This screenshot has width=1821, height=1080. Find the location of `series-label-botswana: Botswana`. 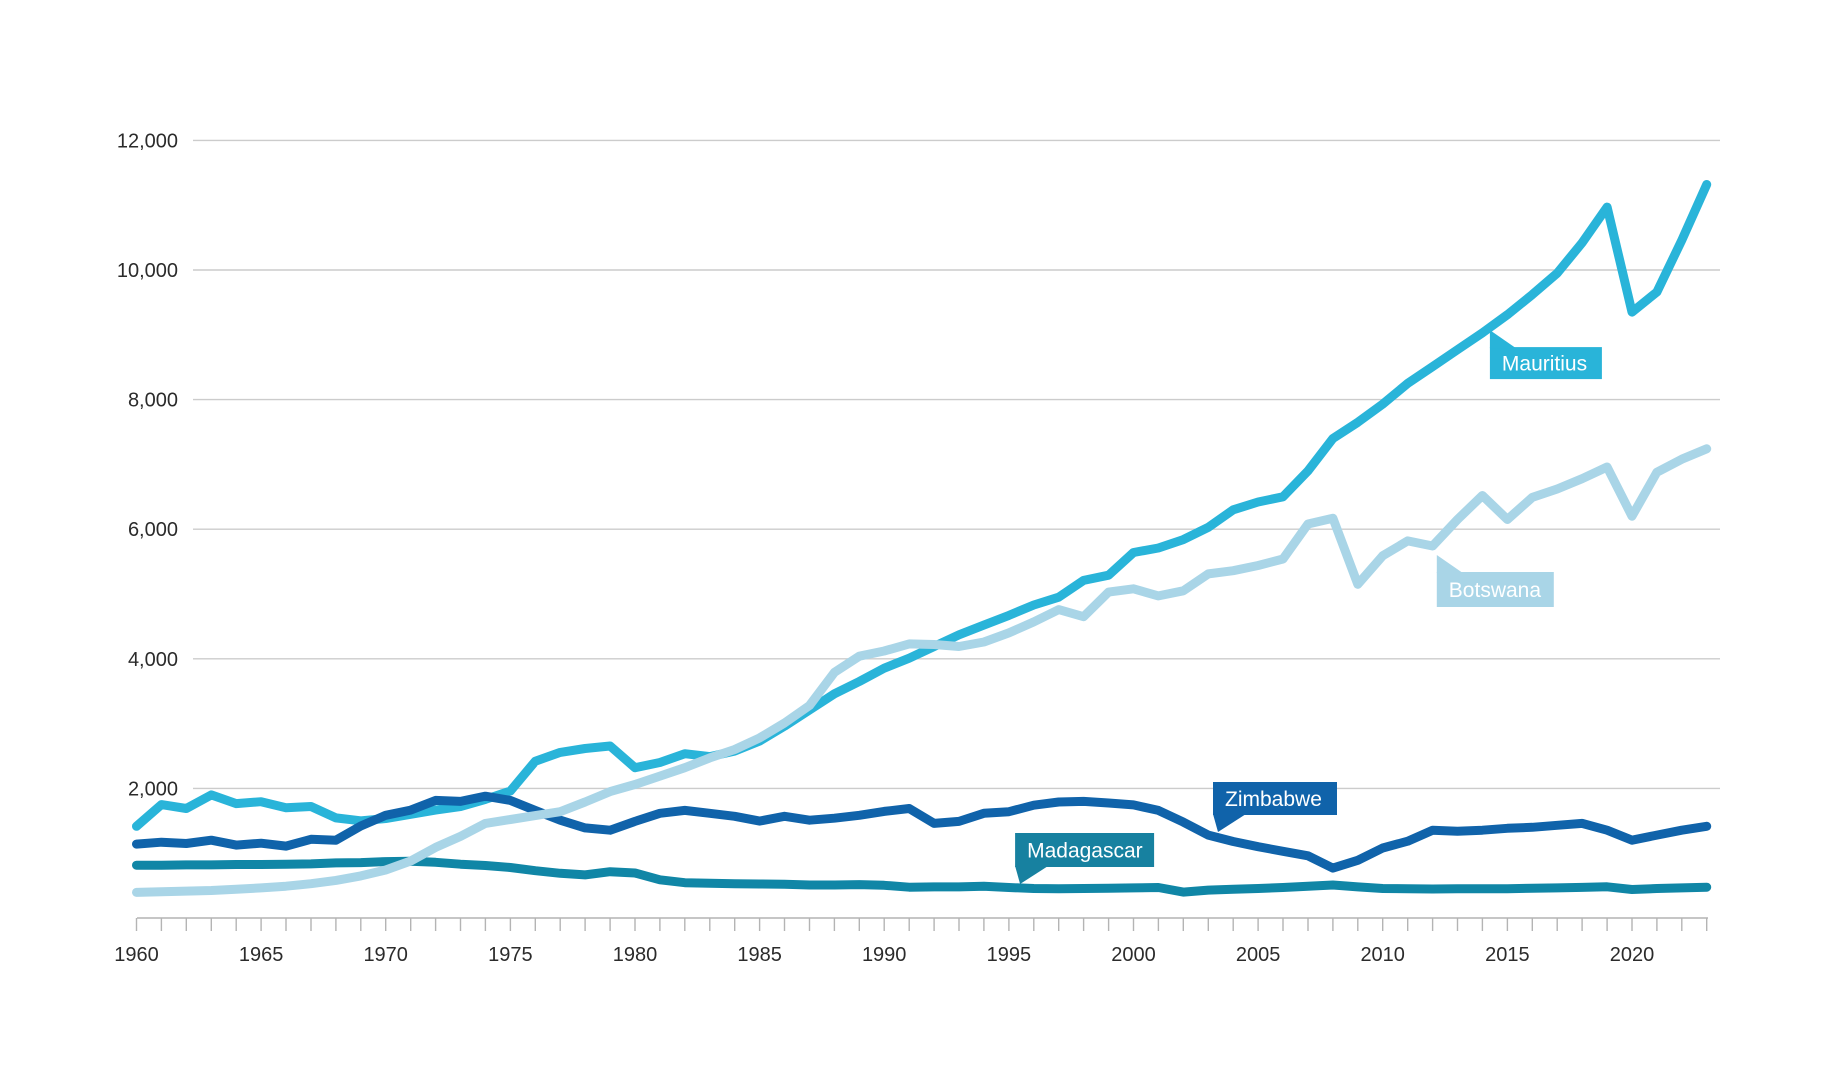

series-label-botswana: Botswana is located at coordinates (1495, 580).